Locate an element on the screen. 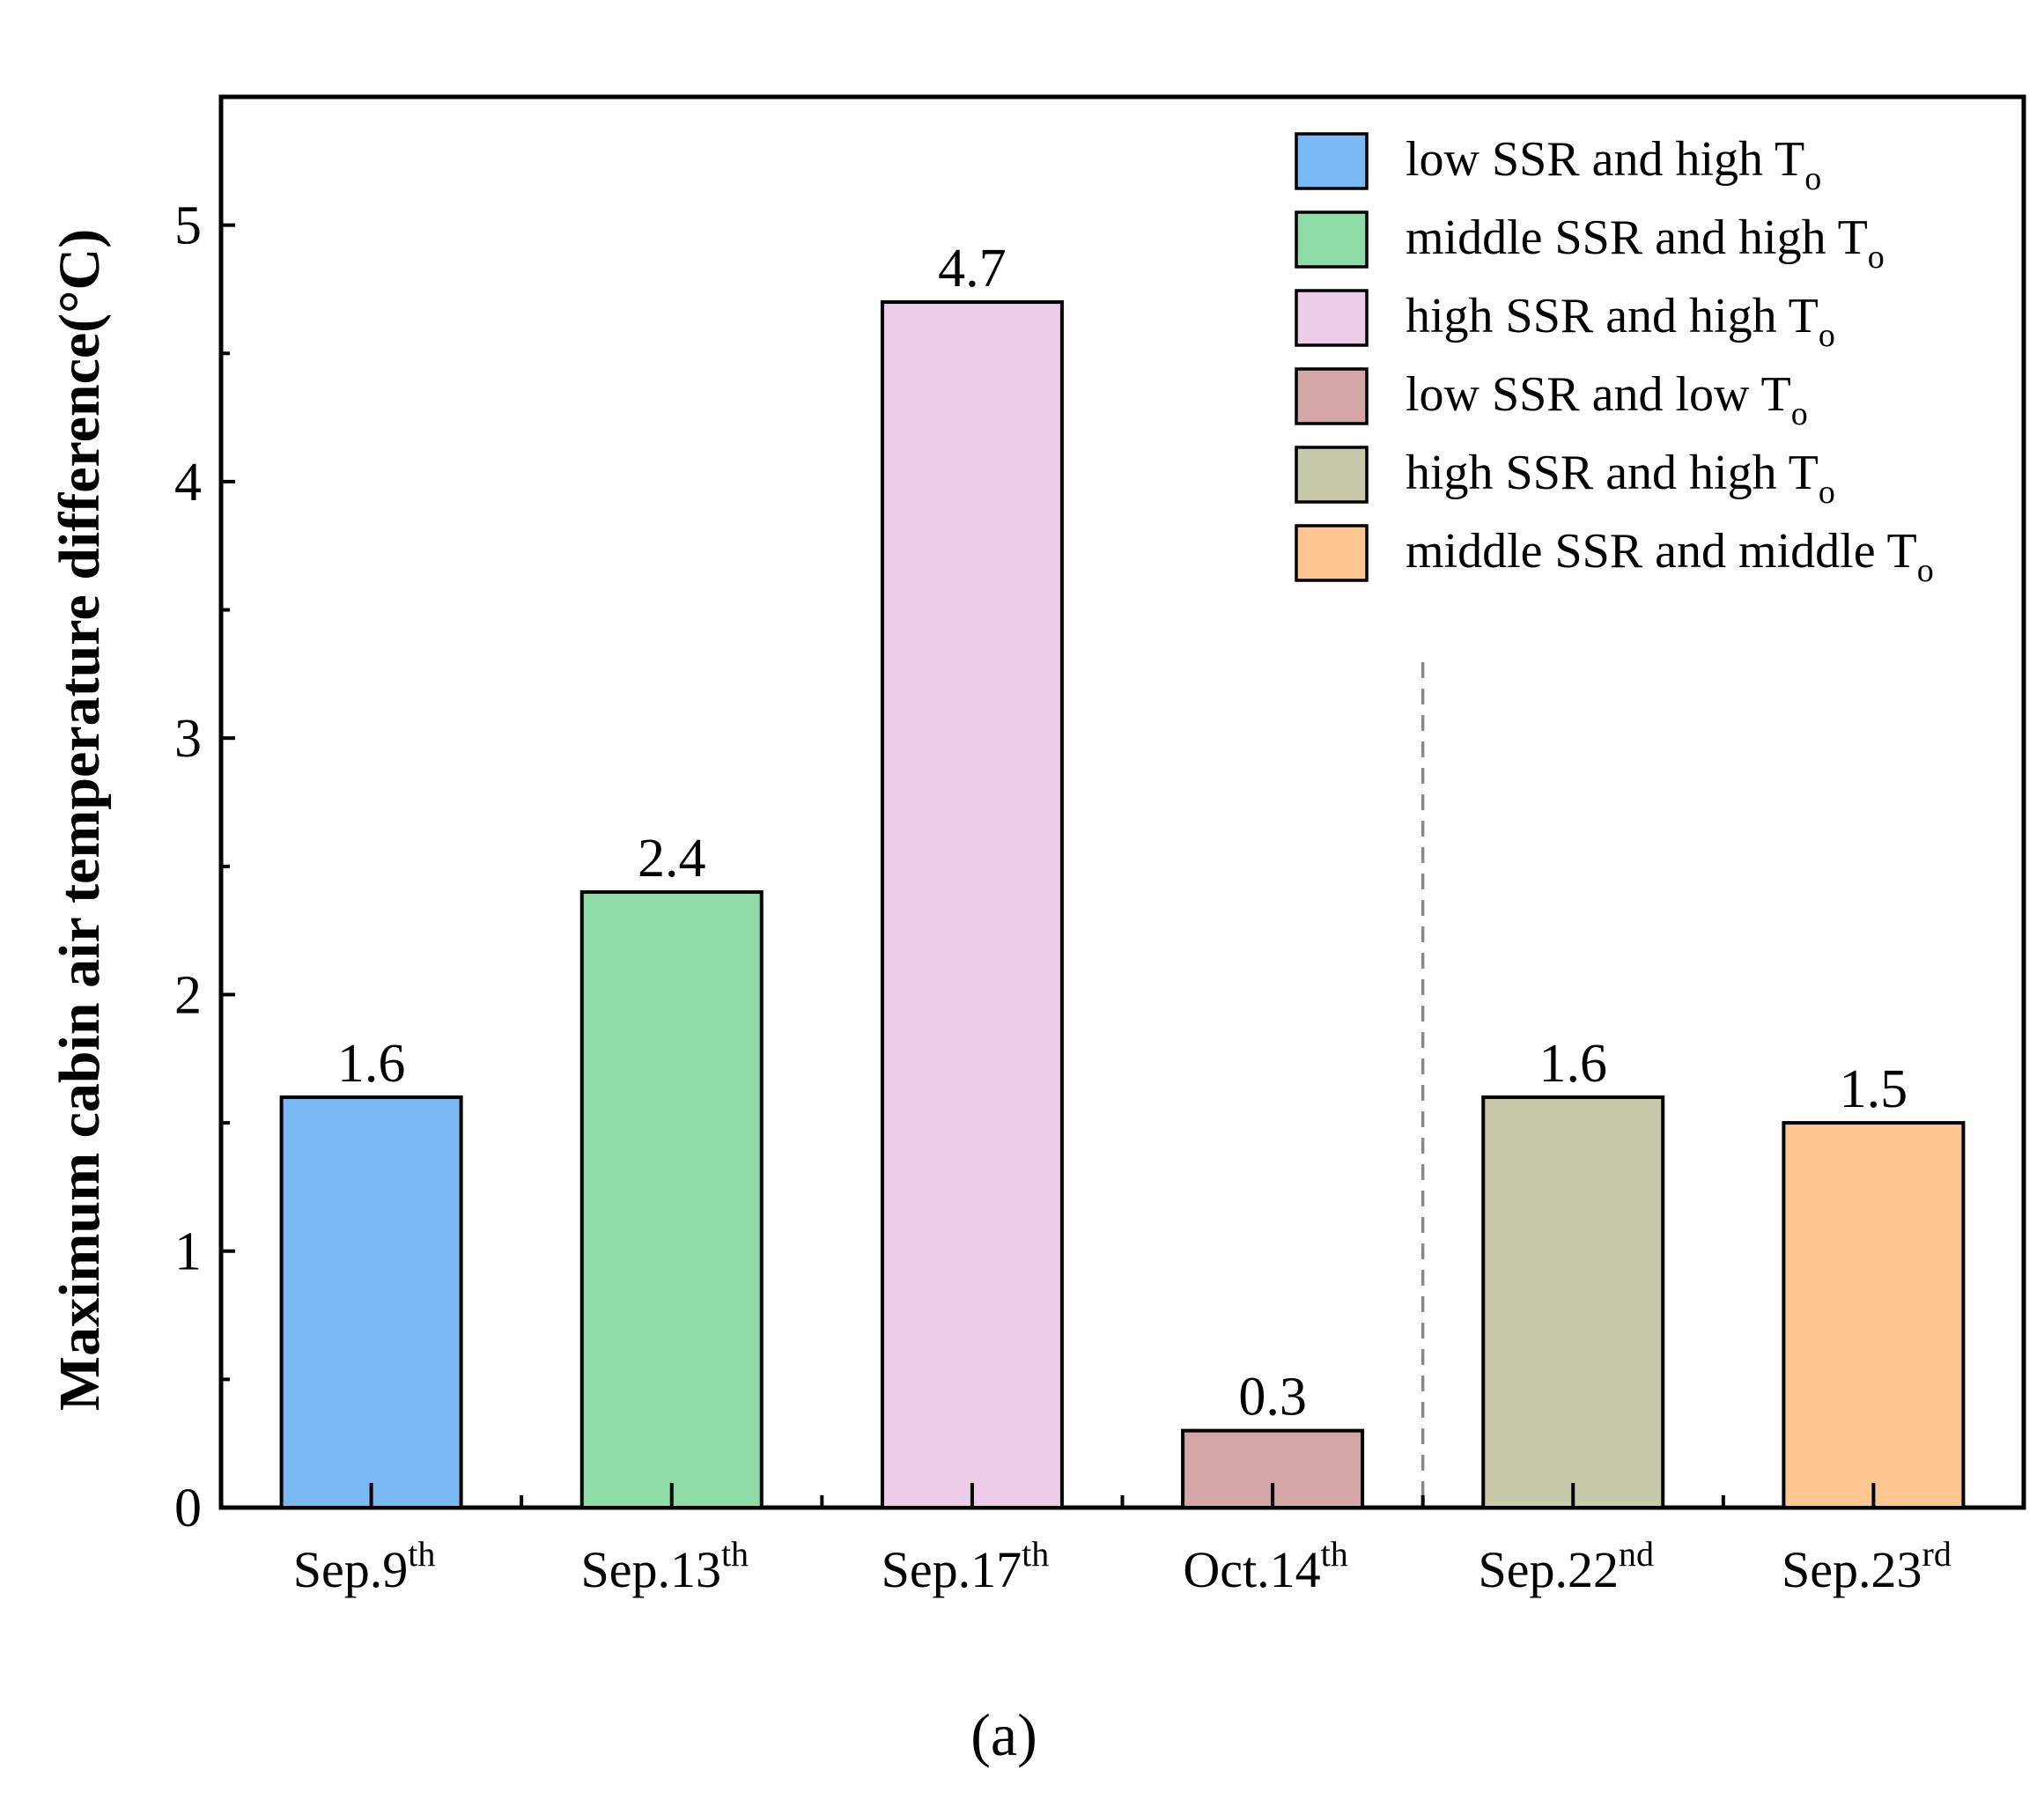 Image resolution: width=2044 pixels, height=1807 pixels. x-tick-label-superscript: nd is located at coordinates (1636, 1554).